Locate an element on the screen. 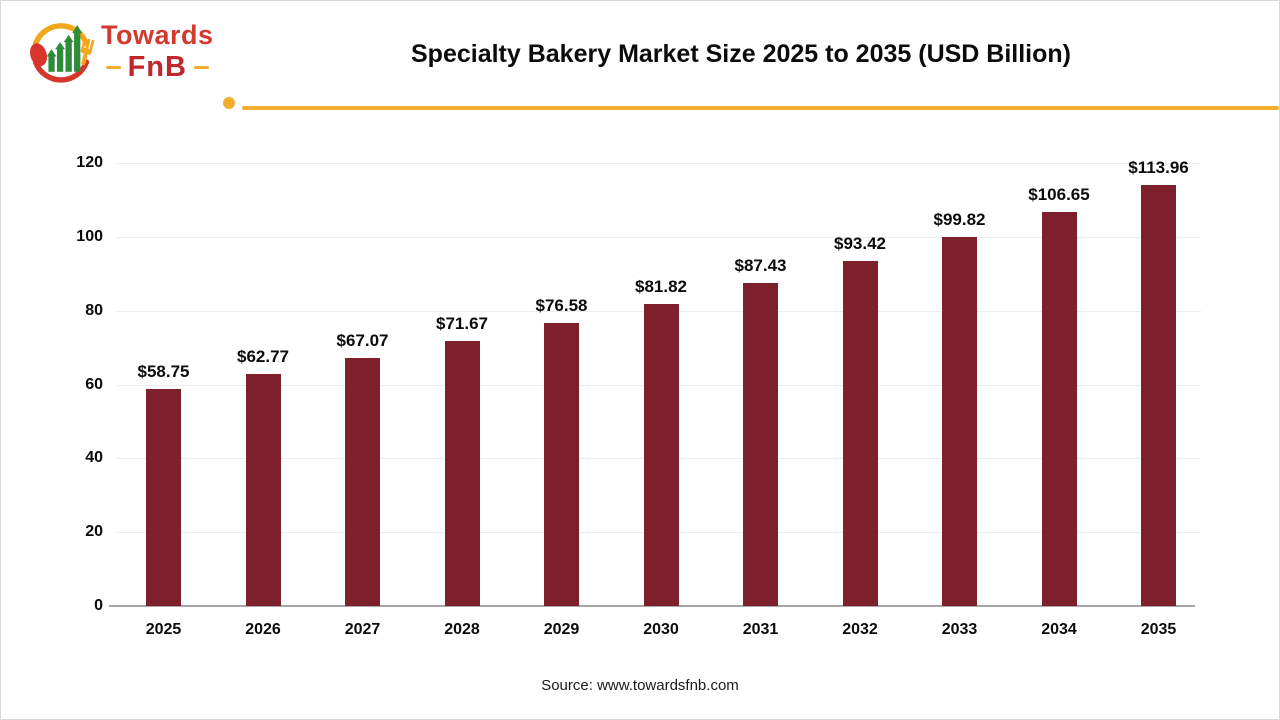 This screenshot has width=1280, height=720. logo-dash-left is located at coordinates (113, 67).